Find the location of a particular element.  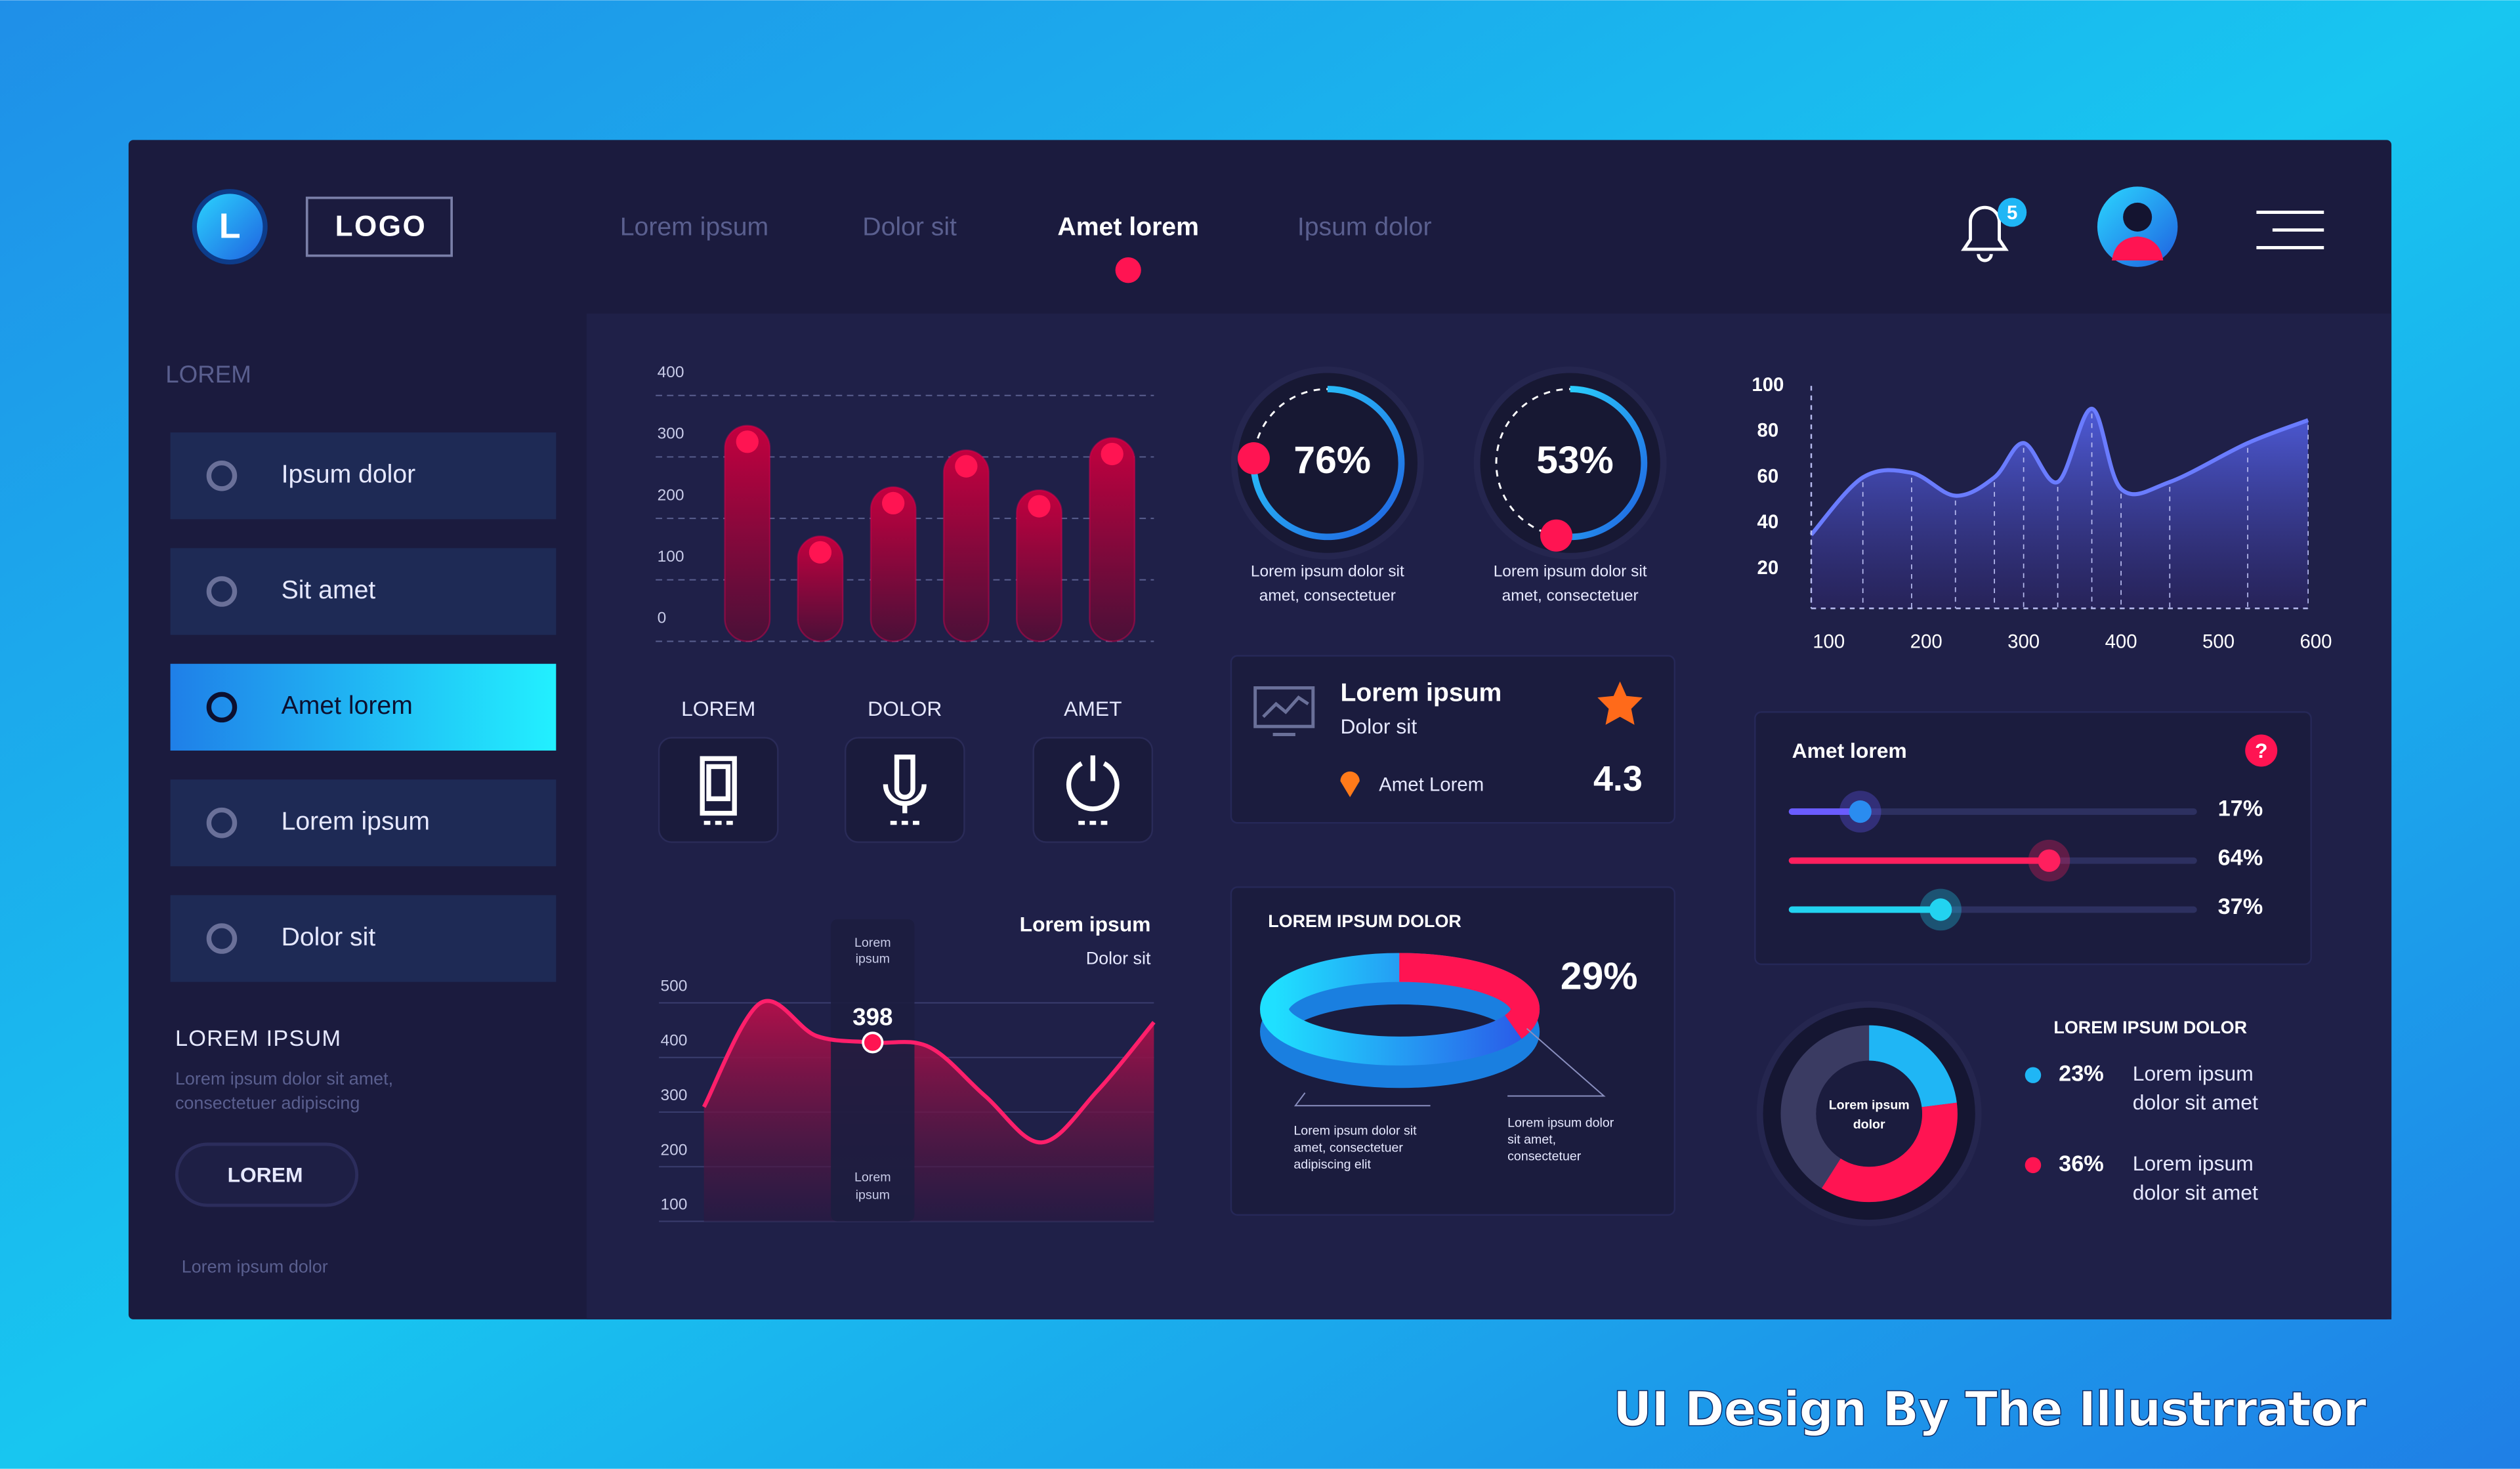

y-tick-label: 60 is located at coordinates (1768, 476).